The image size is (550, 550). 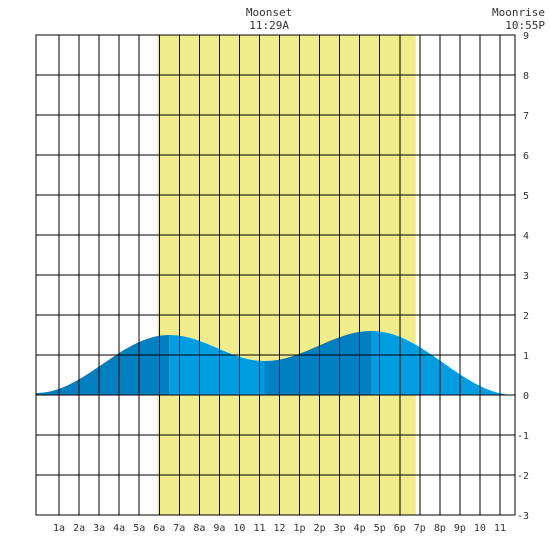 I want to click on y-tick-label: -1, so click(x=523, y=436).